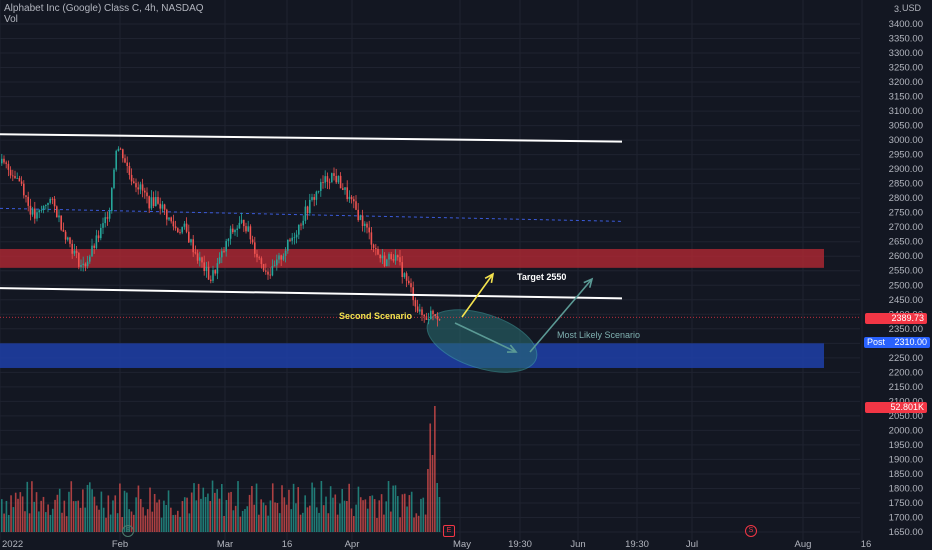  I want to click on target-annotation: Target 2550, so click(542, 277).